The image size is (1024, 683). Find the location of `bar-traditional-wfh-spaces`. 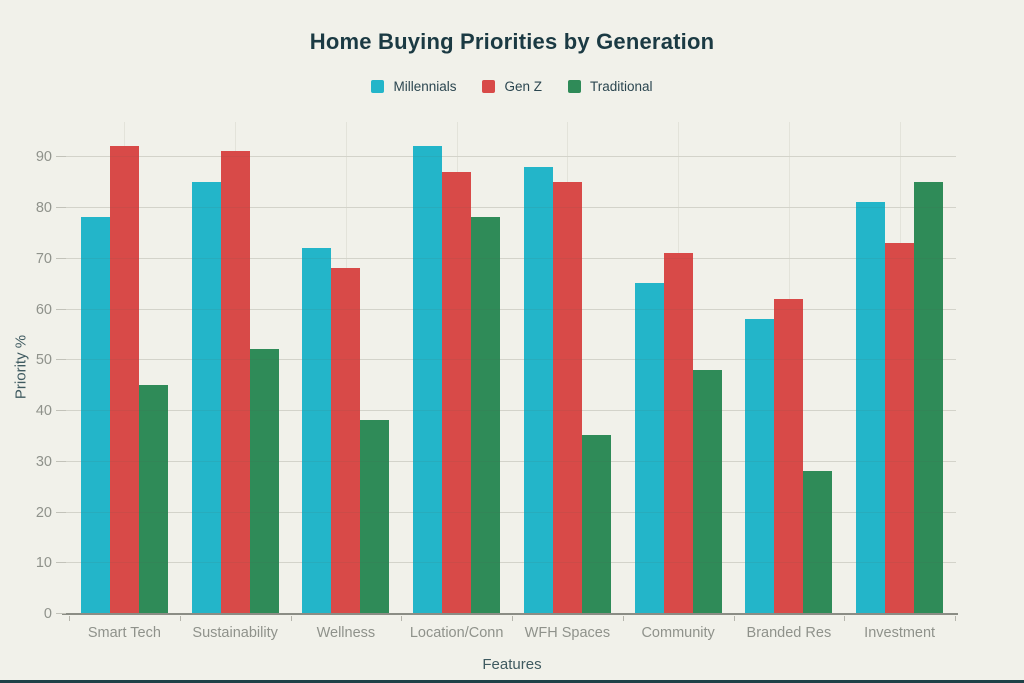

bar-traditional-wfh-spaces is located at coordinates (596, 524).